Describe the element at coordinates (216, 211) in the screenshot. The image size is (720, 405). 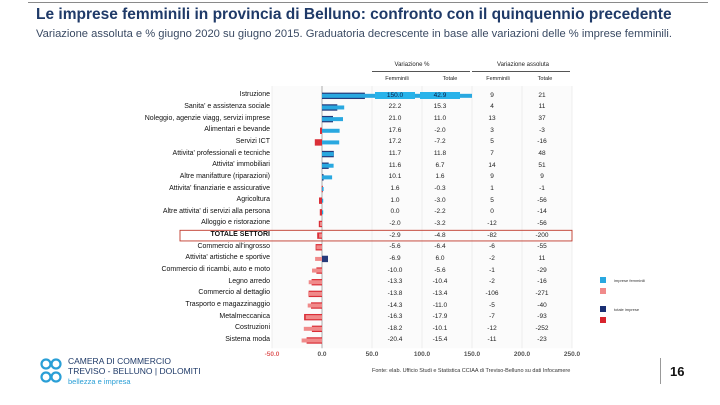
I see `category-label: Altre attivita' di servizi alla persona` at that location.